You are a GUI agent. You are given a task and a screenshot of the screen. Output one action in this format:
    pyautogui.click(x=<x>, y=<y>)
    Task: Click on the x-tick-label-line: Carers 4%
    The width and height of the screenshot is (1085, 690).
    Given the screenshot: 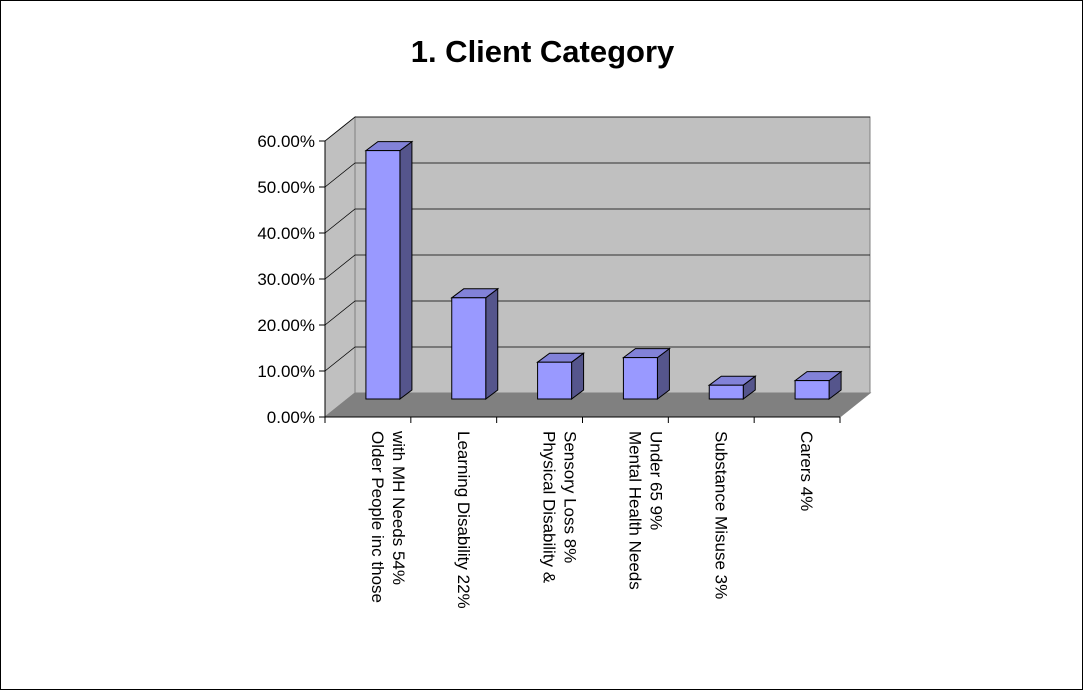 What is the action you would take?
    pyautogui.click(x=806, y=471)
    